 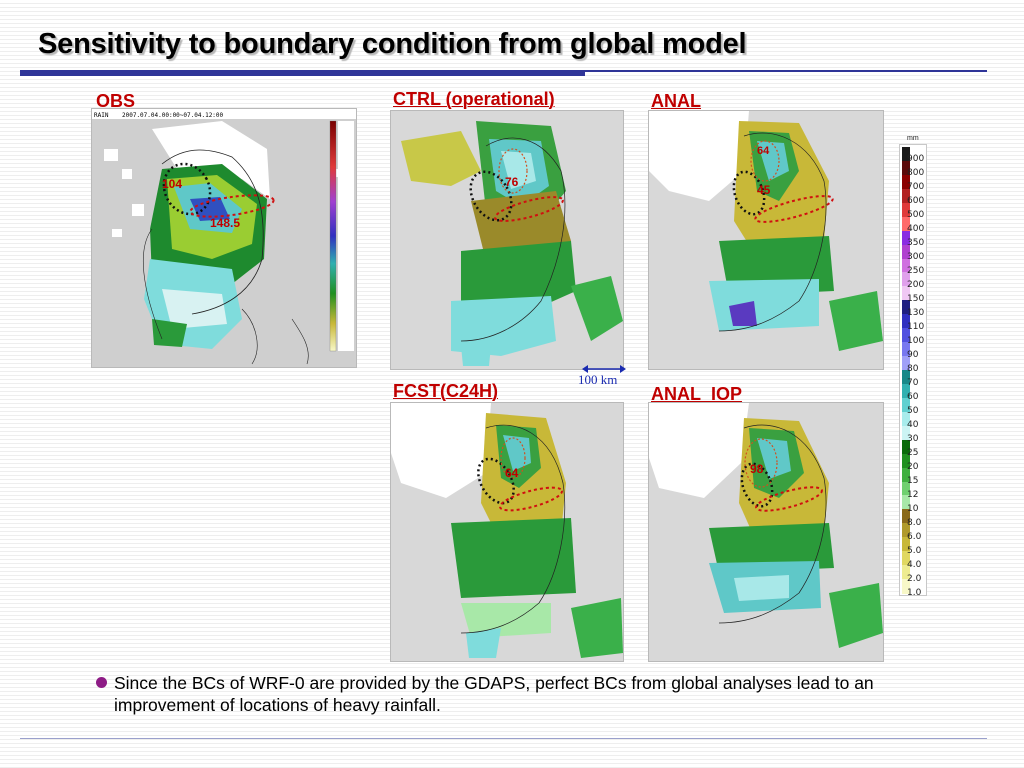 What do you see at coordinates (916, 341) in the screenshot?
I see `colorbar-tick-label: 100` at bounding box center [916, 341].